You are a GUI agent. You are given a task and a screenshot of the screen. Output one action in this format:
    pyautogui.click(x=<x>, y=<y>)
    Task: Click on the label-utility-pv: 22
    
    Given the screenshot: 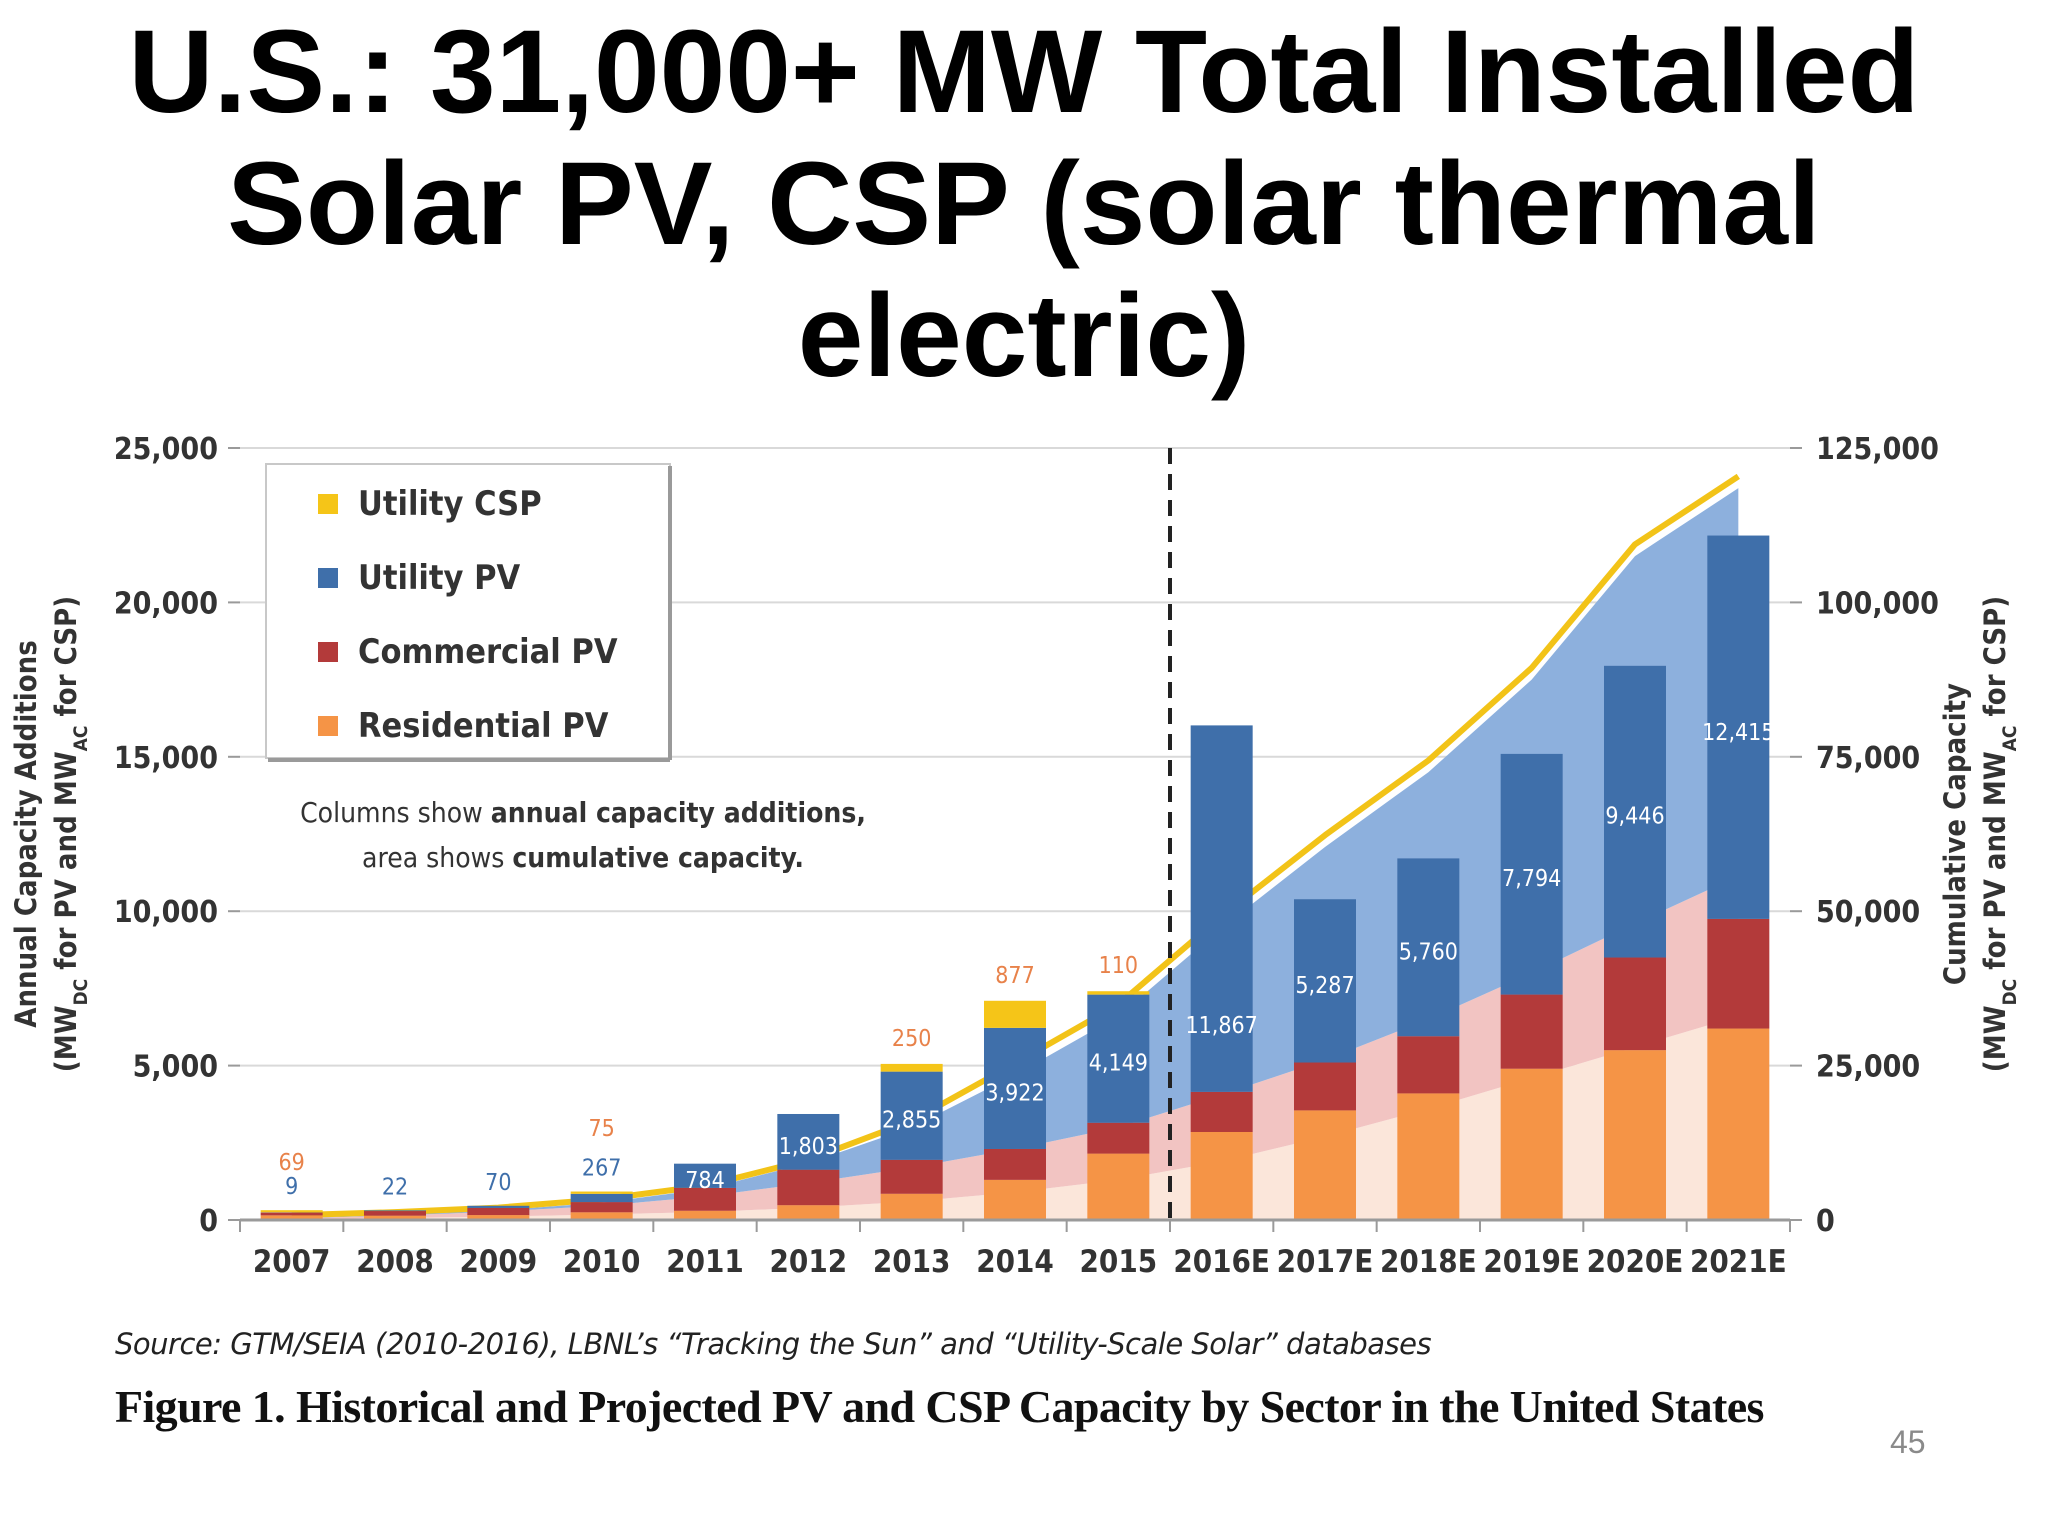 What is the action you would take?
    pyautogui.click(x=395, y=1187)
    